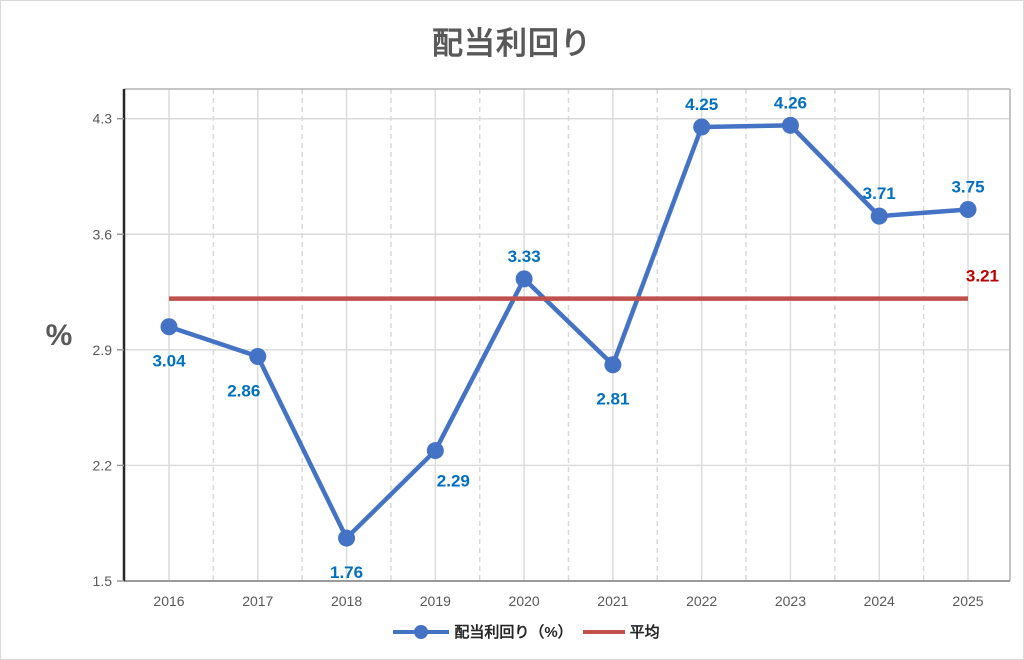 Image resolution: width=1024 pixels, height=660 pixels. Describe the element at coordinates (103, 350) in the screenshot. I see `y-tick-label: 2.9` at that location.